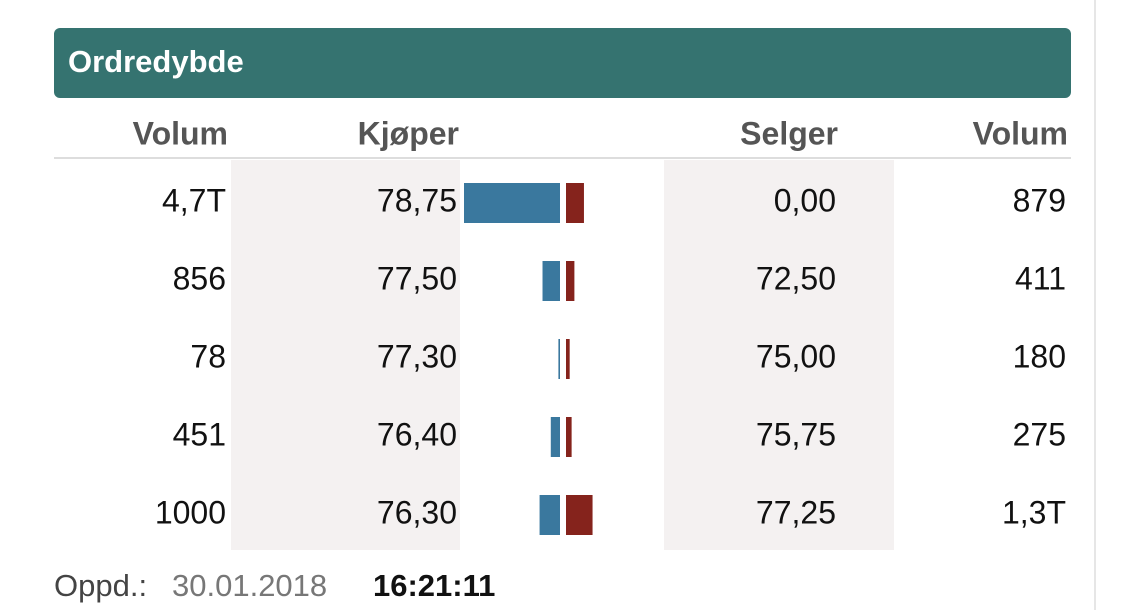 This screenshot has width=1125, height=610. Describe the element at coordinates (796, 278) in the screenshot. I see `sell-price: 72,50` at that location.